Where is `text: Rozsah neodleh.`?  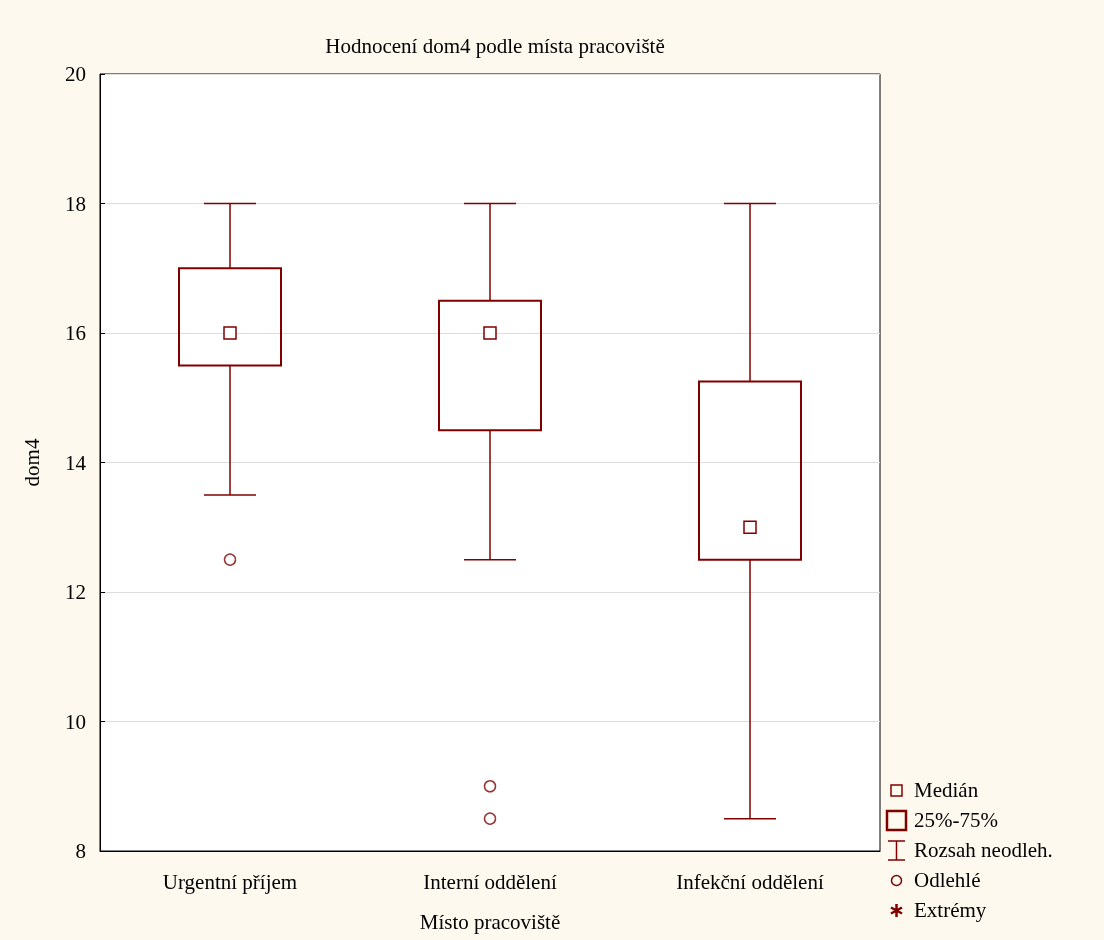
text: Rozsah neodleh. is located at coordinates (983, 850).